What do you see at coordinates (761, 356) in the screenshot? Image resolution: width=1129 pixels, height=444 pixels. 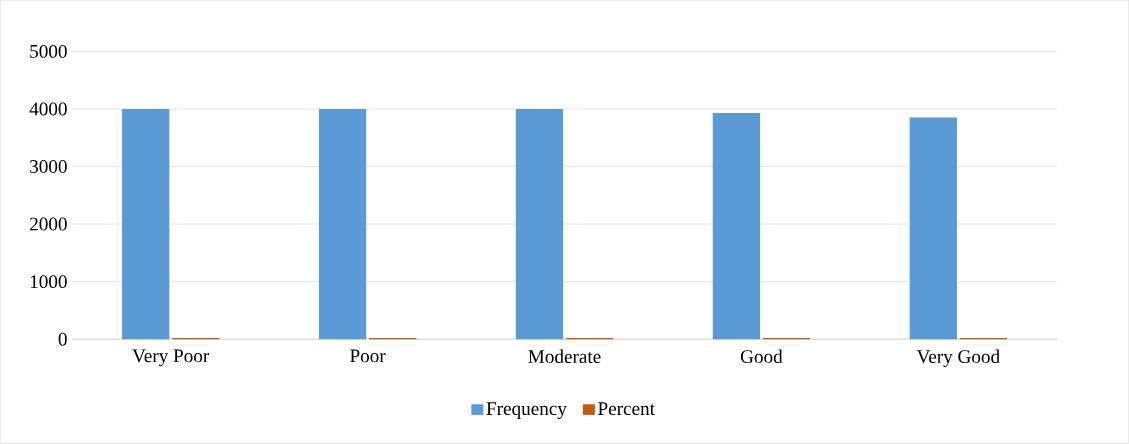 I see `x-tick-label: Good` at bounding box center [761, 356].